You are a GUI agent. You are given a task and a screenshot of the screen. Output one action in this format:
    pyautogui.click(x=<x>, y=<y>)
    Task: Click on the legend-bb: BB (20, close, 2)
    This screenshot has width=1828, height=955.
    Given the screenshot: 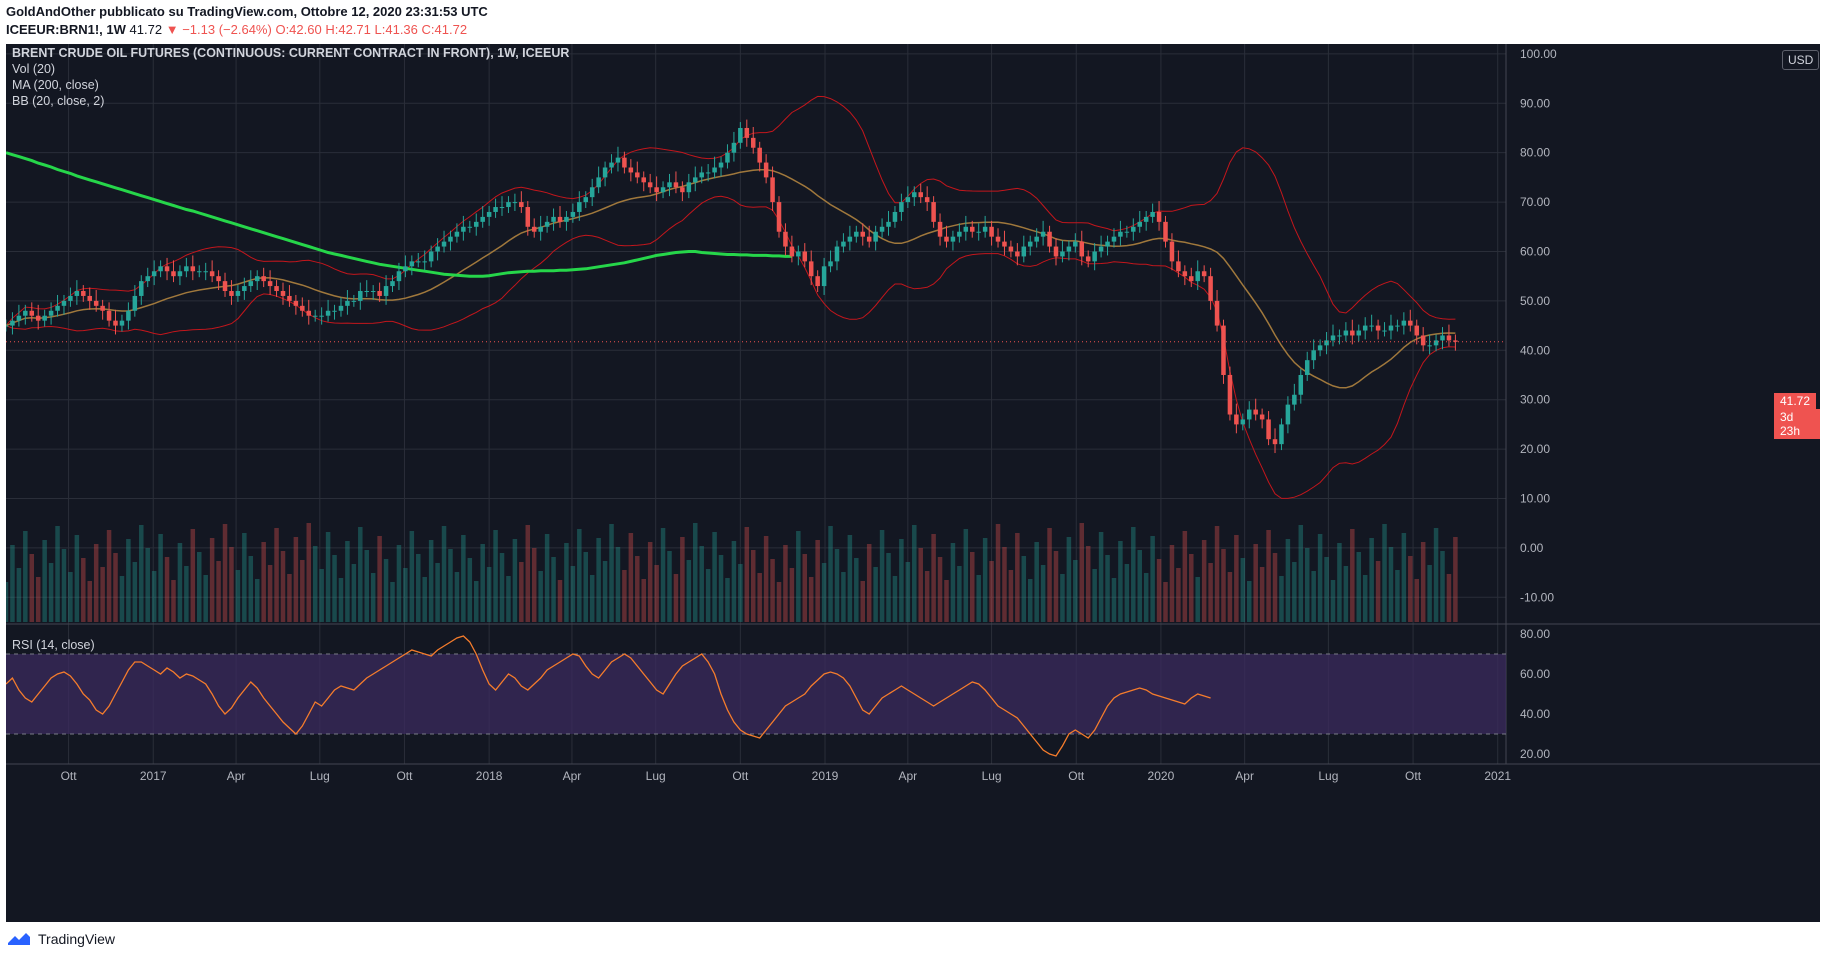 What is the action you would take?
    pyautogui.click(x=58, y=101)
    